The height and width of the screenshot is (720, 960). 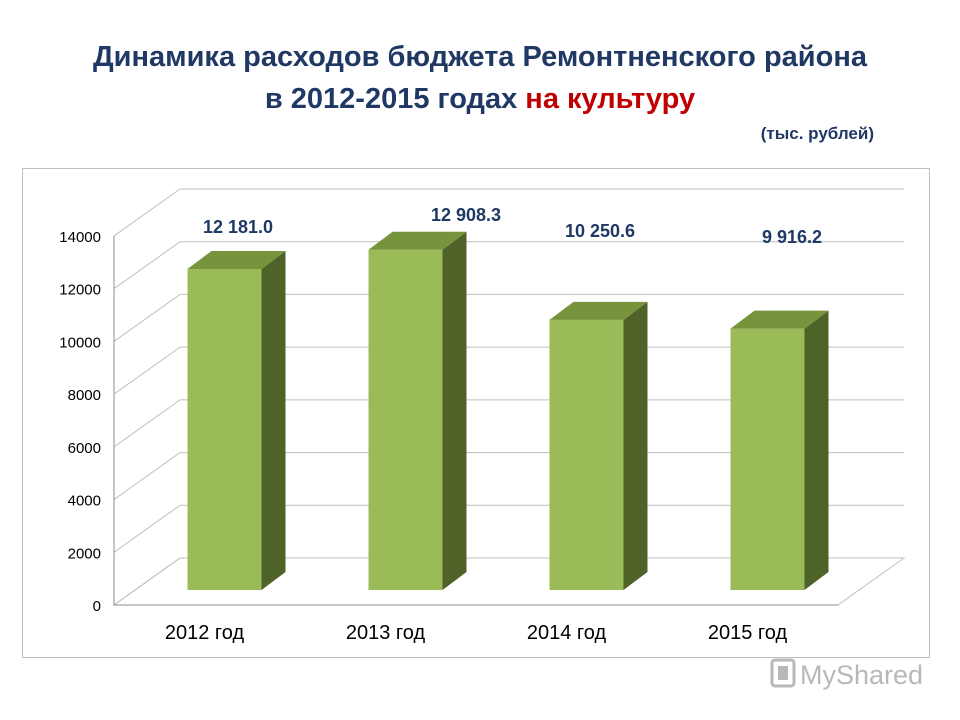 What do you see at coordinates (84, 553) in the screenshot?
I see `y-tick-label: 2000` at bounding box center [84, 553].